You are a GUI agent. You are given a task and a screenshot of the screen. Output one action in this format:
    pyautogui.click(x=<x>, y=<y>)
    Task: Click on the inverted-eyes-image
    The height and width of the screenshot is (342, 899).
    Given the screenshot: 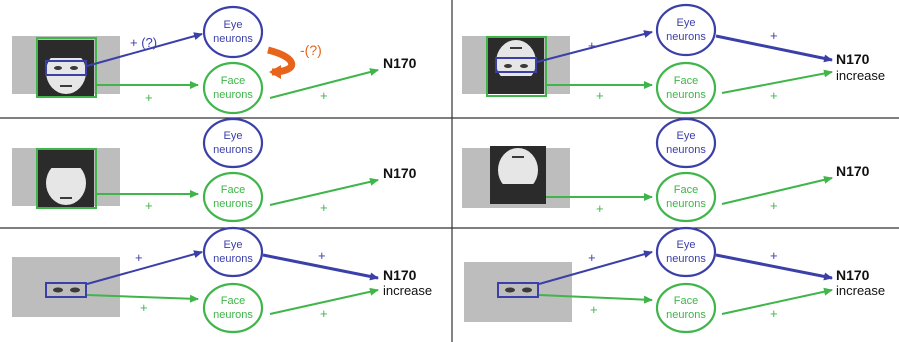 What is the action you would take?
    pyautogui.click(x=518, y=290)
    